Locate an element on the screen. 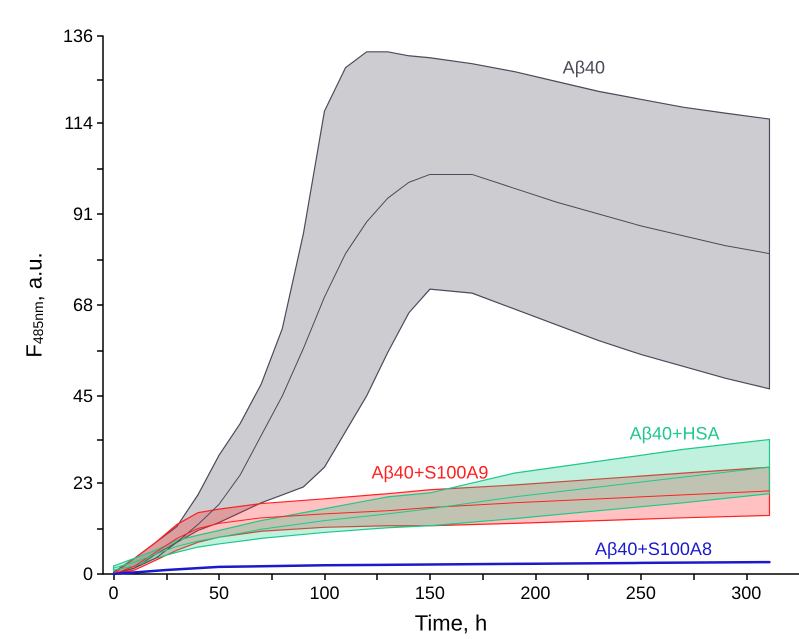 Image resolution: width=799 pixels, height=639 pixels. y-tick-label: 114 is located at coordinates (78, 123).